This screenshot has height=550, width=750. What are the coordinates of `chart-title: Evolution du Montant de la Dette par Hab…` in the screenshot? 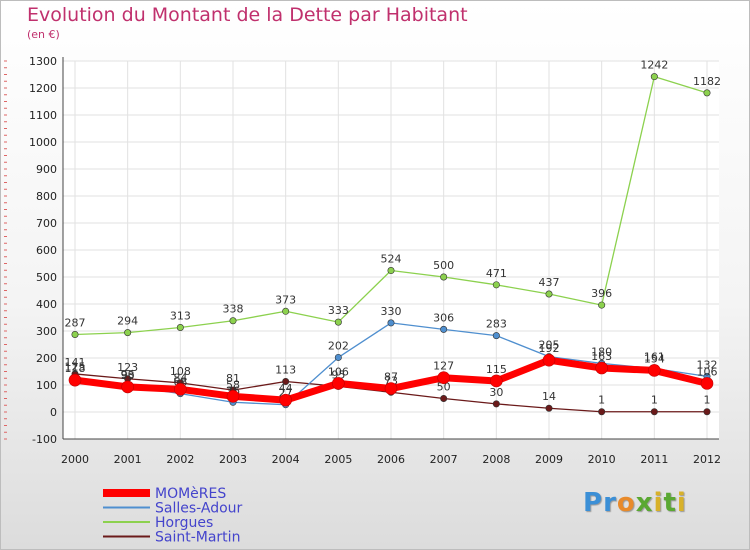 It's located at (247, 15).